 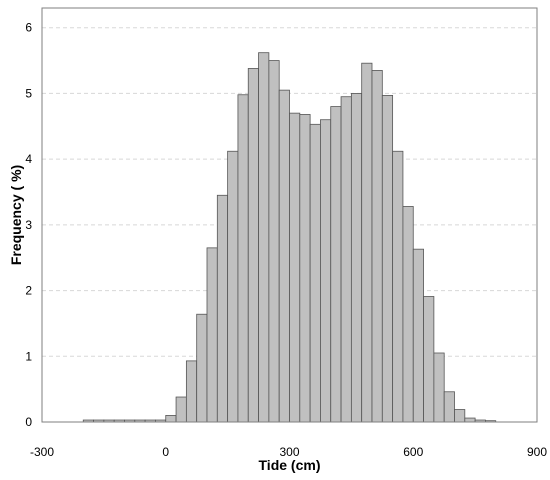 What do you see at coordinates (165, 452) in the screenshot?
I see `x-tick-label: 0` at bounding box center [165, 452].